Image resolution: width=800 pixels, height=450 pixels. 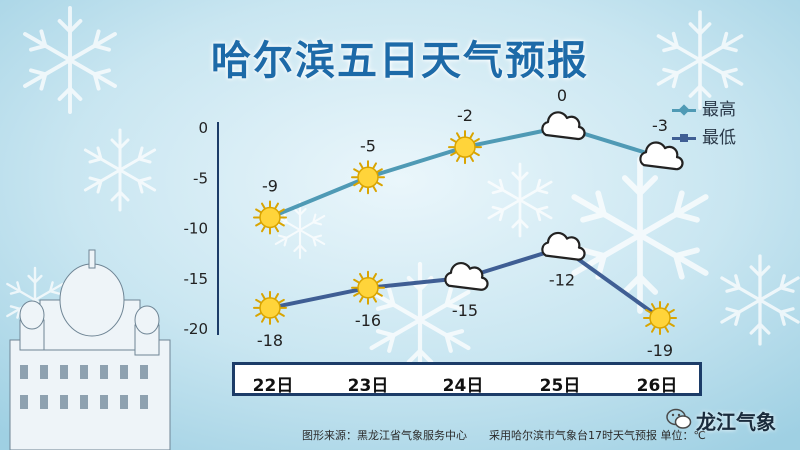 What do you see at coordinates (384, 435) in the screenshot?
I see `footer-source: 图形来源：黑龙江省气象服务中心` at bounding box center [384, 435].